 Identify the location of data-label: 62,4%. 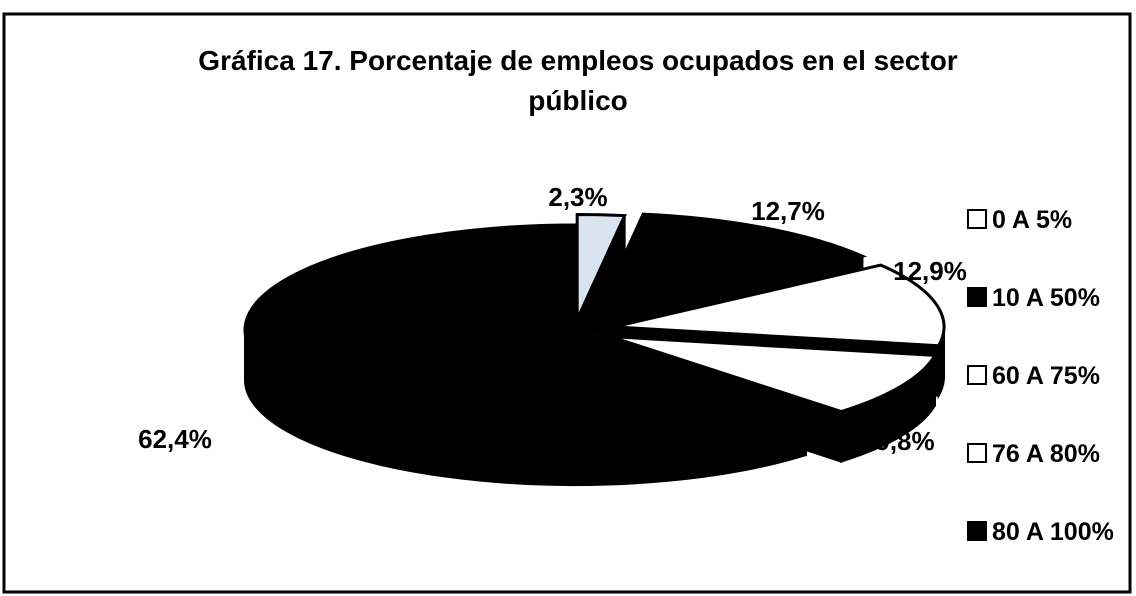
(175, 439).